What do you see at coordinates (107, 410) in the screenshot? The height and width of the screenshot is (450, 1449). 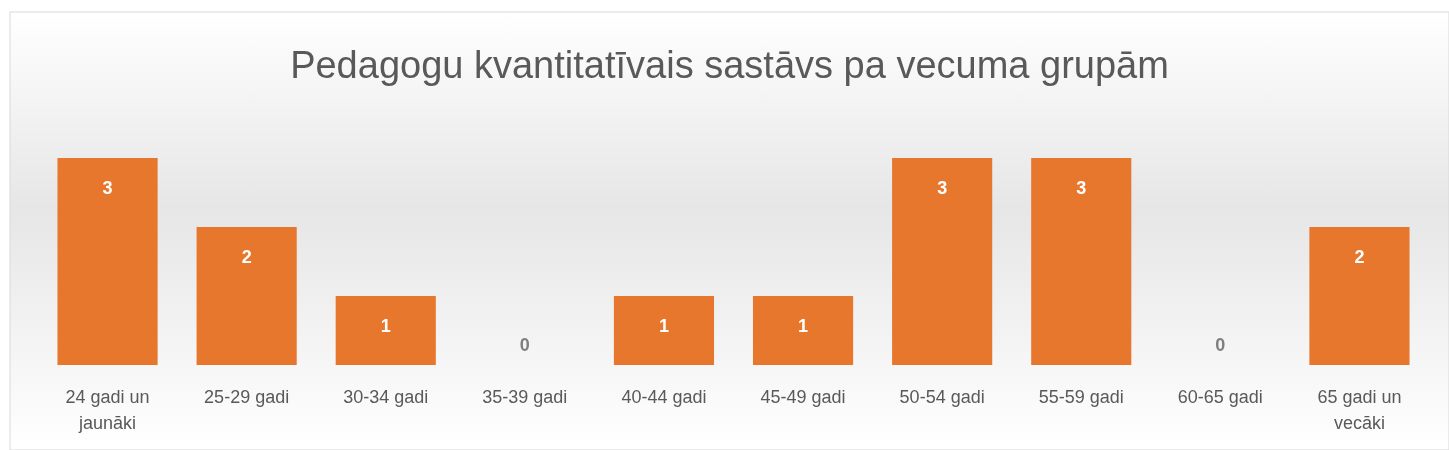 I see `x-tick-label: 24 gadi un jaunāki` at bounding box center [107, 410].